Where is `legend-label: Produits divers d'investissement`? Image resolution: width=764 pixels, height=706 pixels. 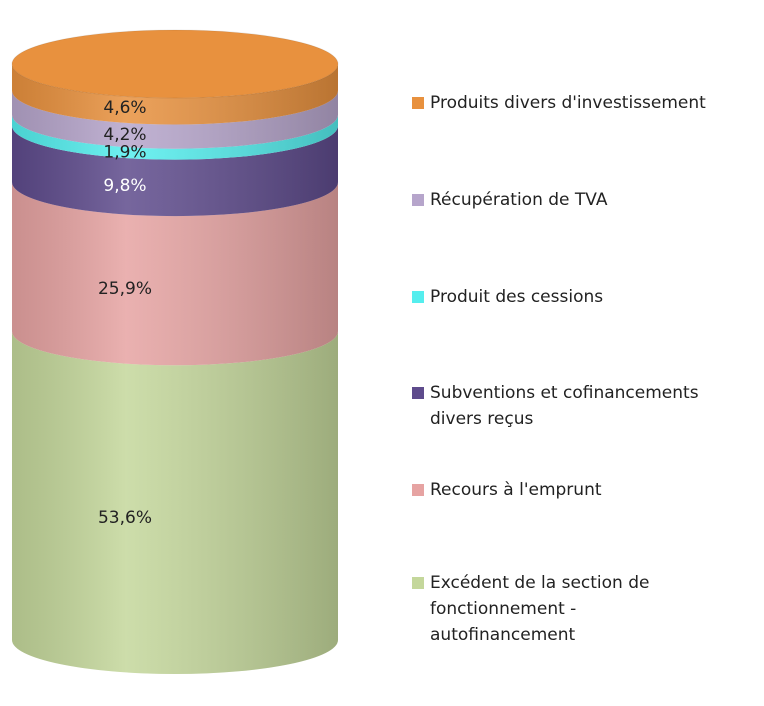
legend-label: Produits divers d'investissement is located at coordinates (568, 103).